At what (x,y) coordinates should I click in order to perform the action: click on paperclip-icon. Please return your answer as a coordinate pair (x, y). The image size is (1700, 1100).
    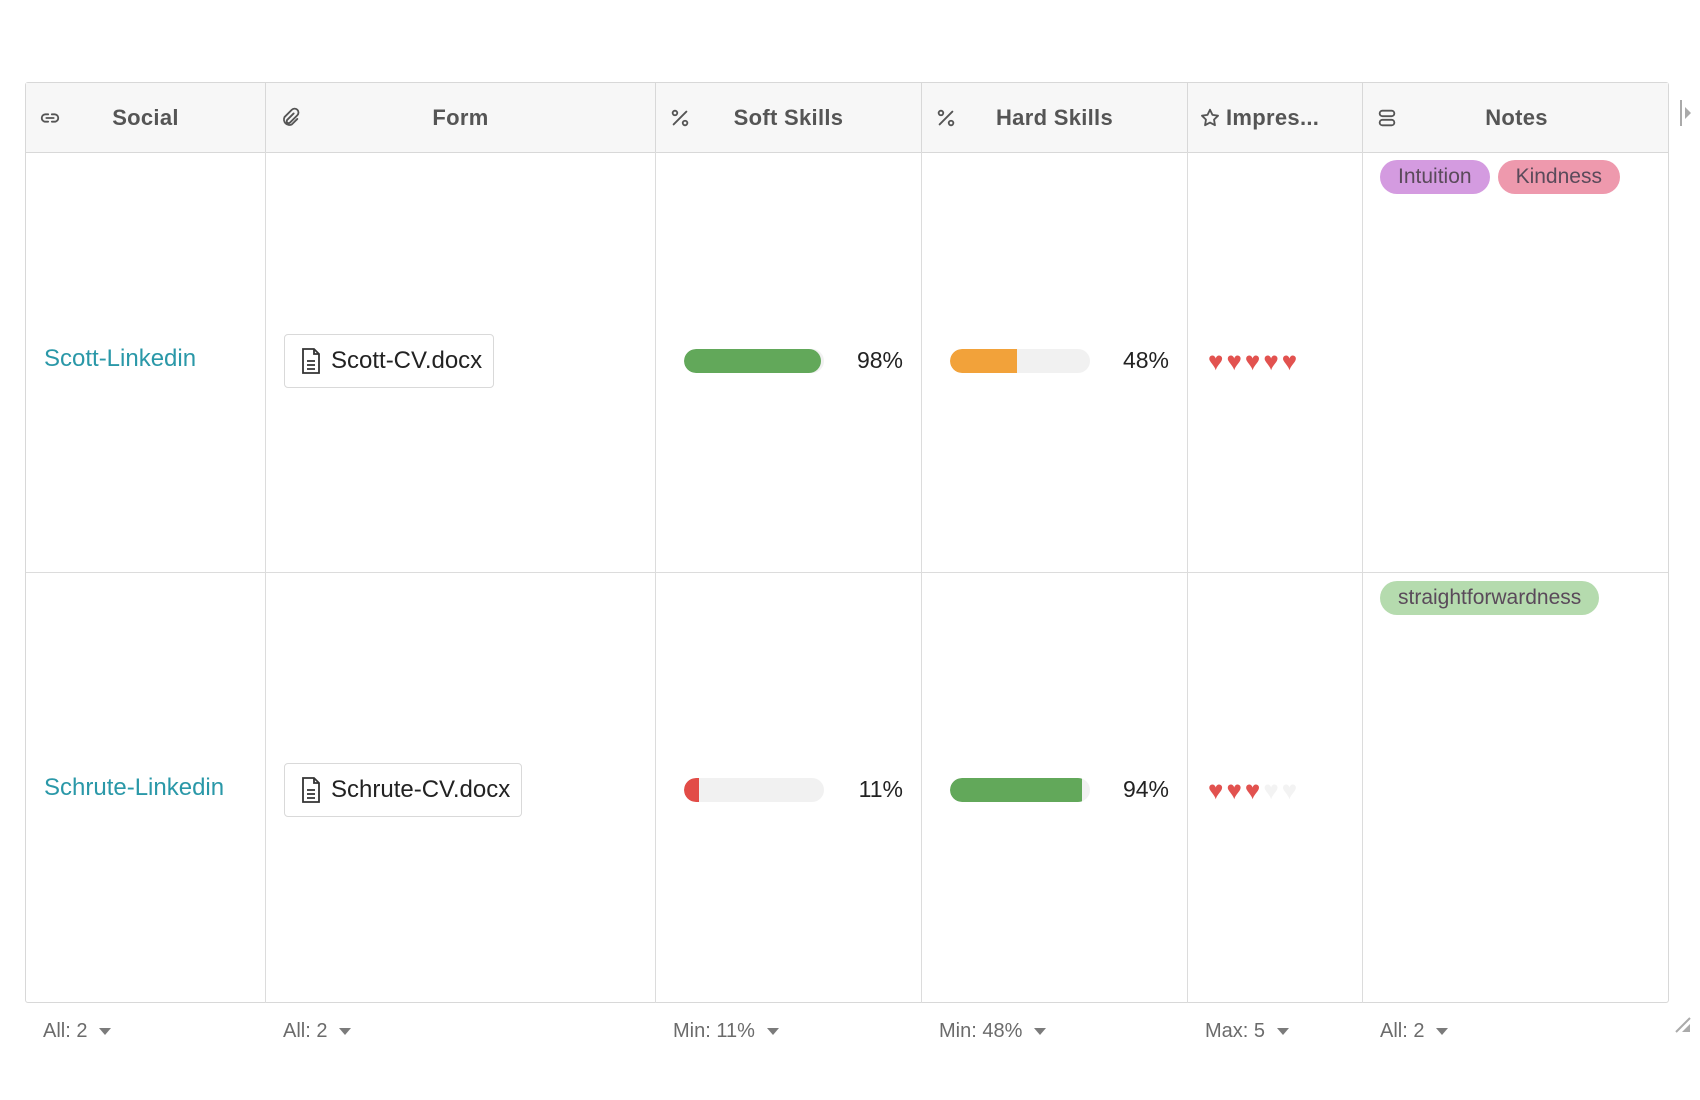
    Looking at the image, I should click on (290, 118).